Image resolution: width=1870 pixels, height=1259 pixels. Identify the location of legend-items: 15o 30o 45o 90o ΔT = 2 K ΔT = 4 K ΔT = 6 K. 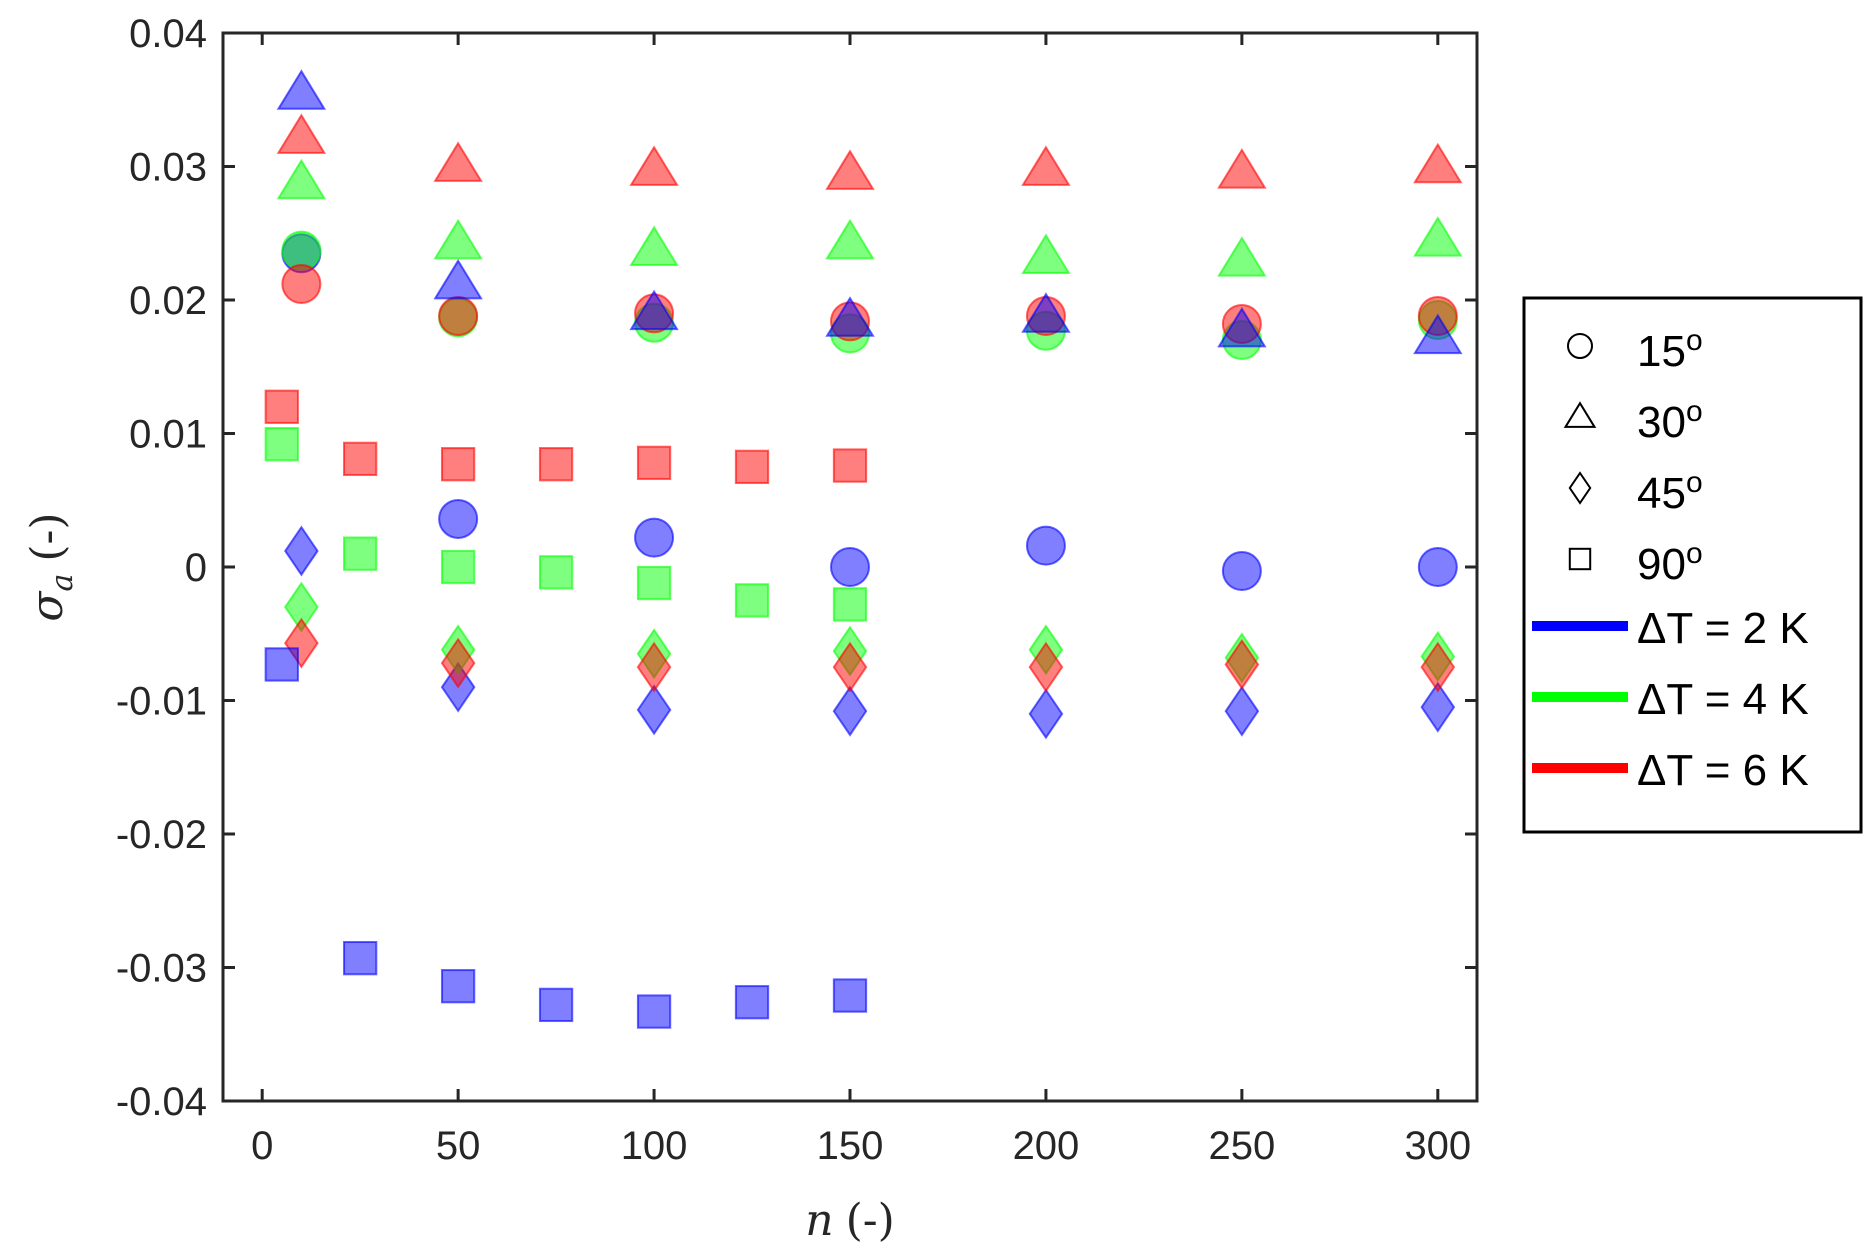
(1670, 559).